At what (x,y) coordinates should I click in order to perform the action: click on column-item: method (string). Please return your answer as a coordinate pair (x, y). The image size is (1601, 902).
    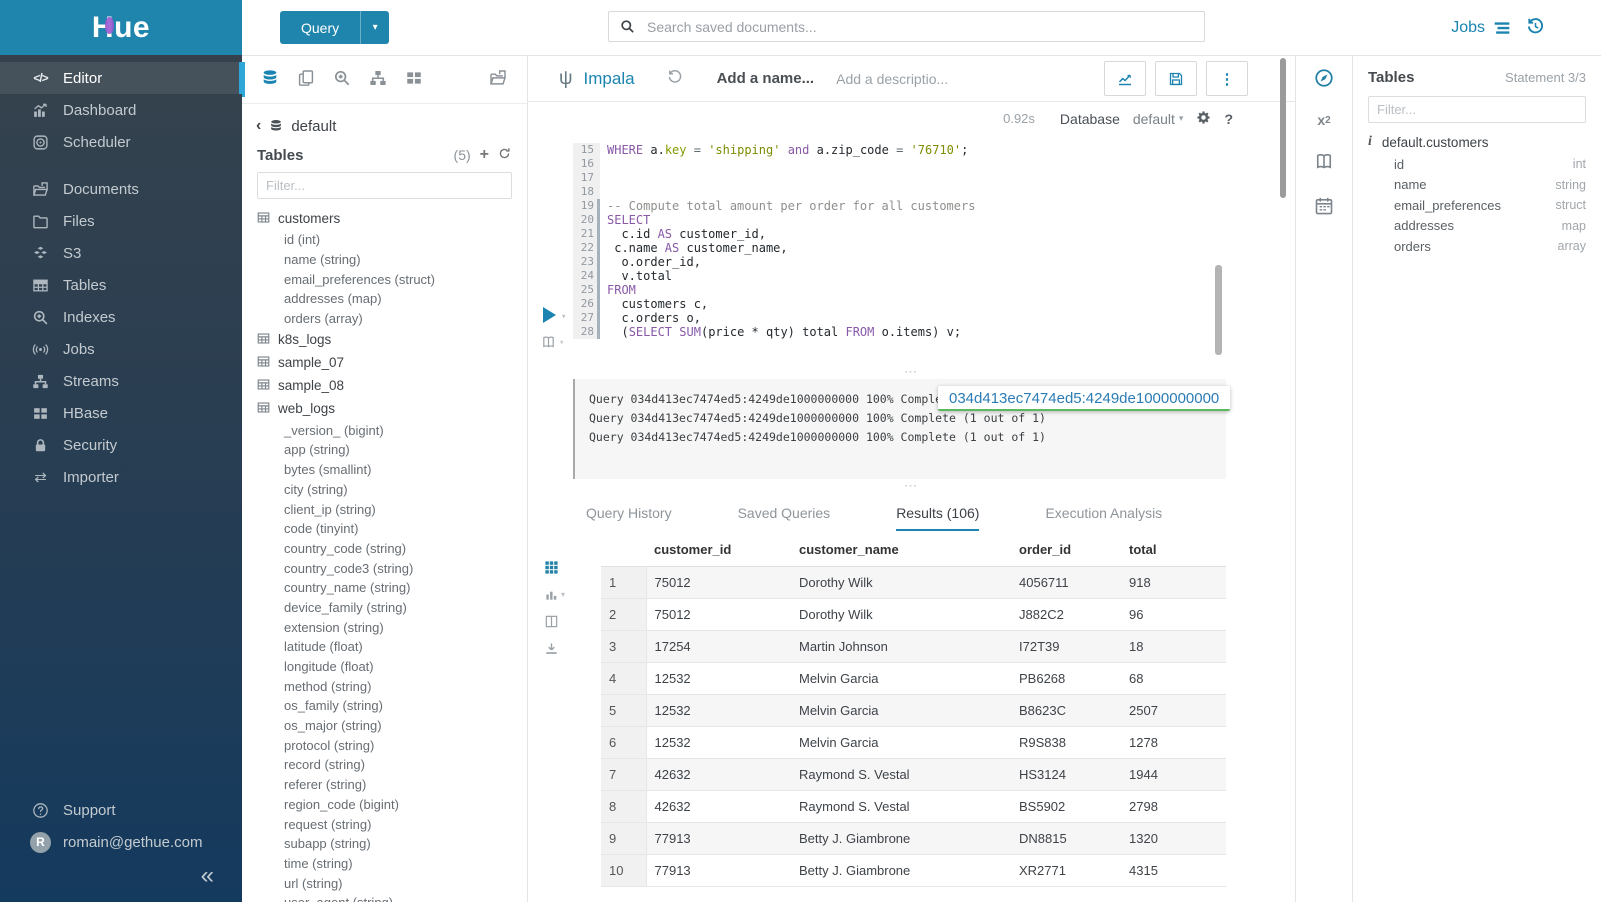
    Looking at the image, I should click on (328, 686).